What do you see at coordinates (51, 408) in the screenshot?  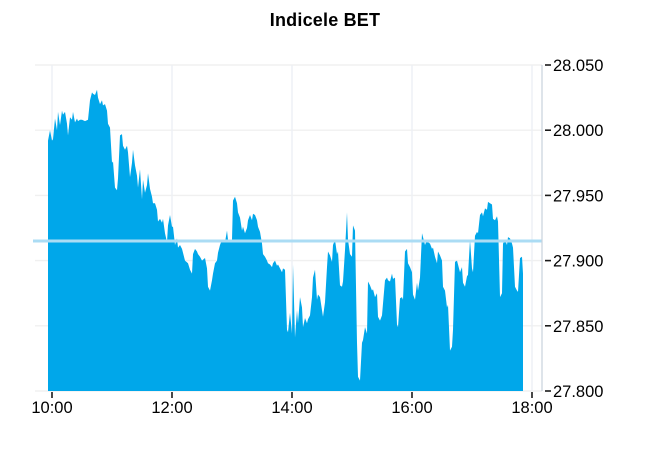 I see `x-axis-label: 10:00` at bounding box center [51, 408].